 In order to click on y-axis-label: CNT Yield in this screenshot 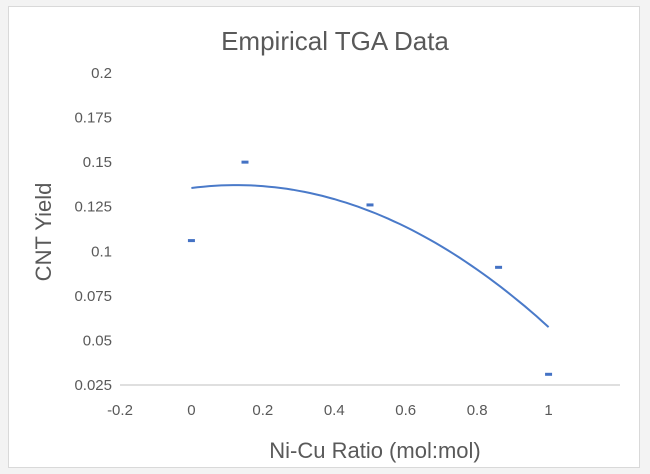, I will do `click(43, 232)`.